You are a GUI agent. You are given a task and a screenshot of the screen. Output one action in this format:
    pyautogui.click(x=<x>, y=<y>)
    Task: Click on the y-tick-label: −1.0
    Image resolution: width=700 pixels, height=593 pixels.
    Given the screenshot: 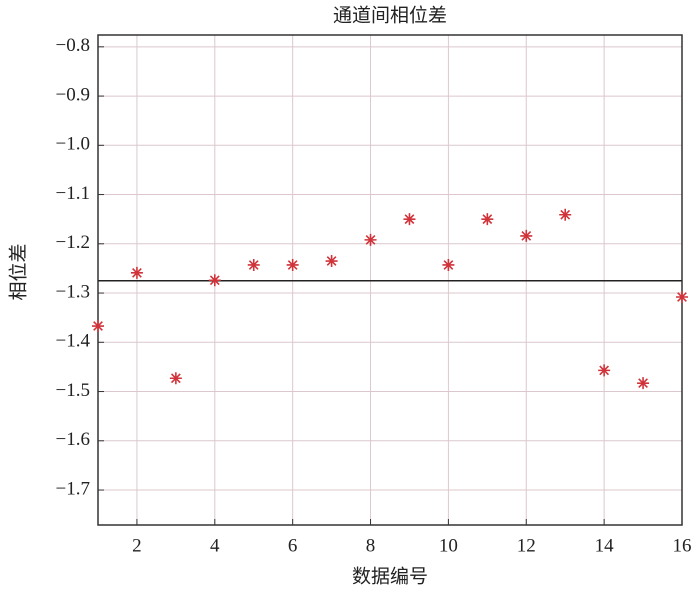 What is the action you would take?
    pyautogui.click(x=73, y=144)
    